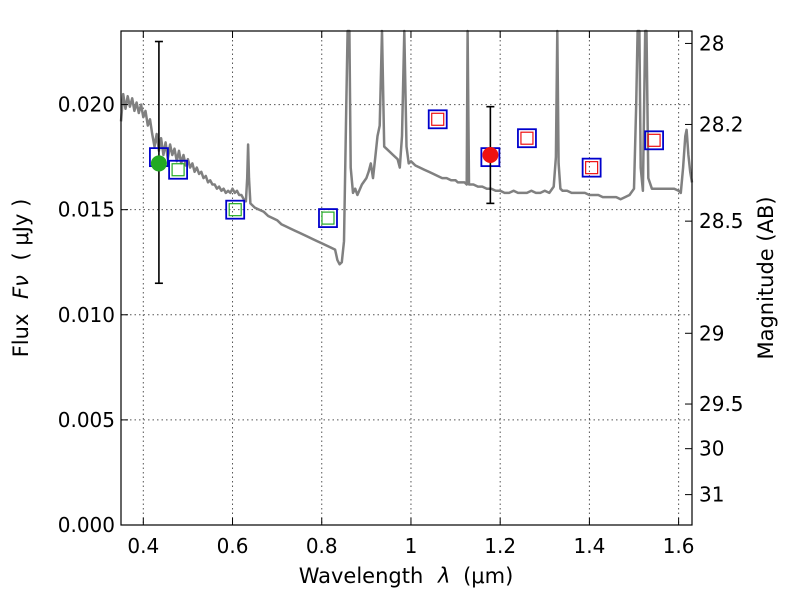  Describe the element at coordinates (86, 525) in the screenshot. I see `y-tick-label-0: 0.000` at that location.